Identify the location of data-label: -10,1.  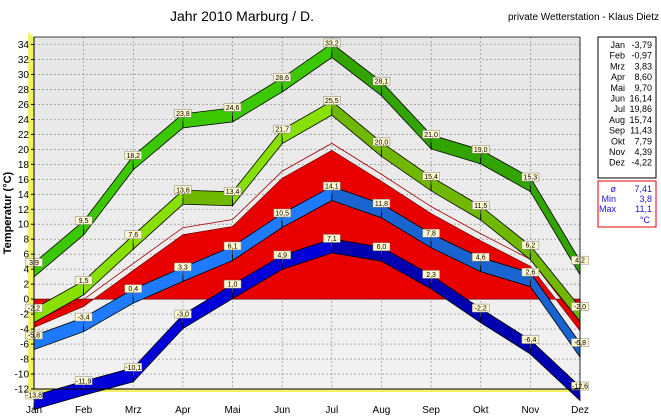
(133, 369).